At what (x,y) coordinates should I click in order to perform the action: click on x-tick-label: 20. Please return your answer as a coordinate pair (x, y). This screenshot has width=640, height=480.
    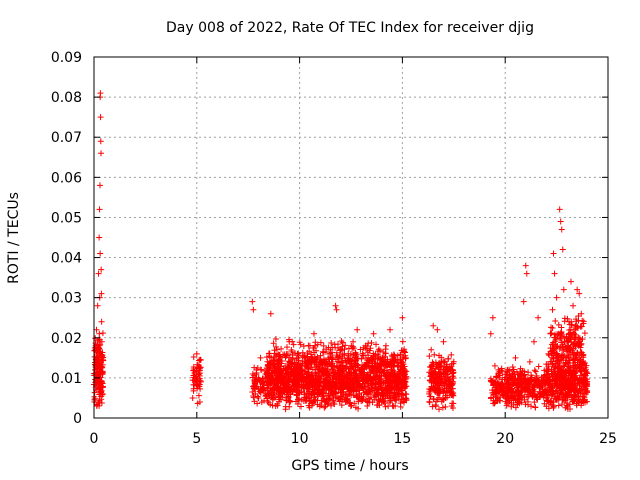
    Looking at the image, I should click on (505, 439).